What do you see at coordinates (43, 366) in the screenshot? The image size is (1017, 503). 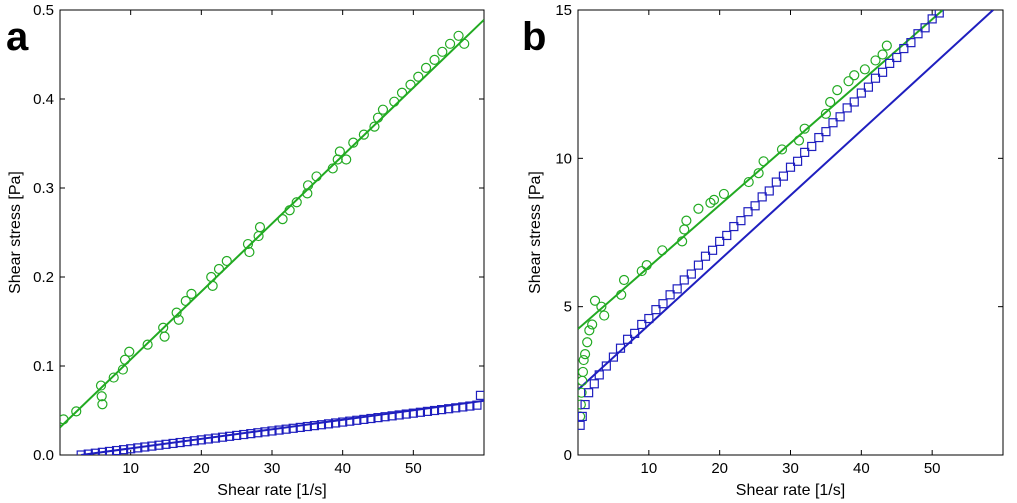 I see `y-tick-label: 0.1` at bounding box center [43, 366].